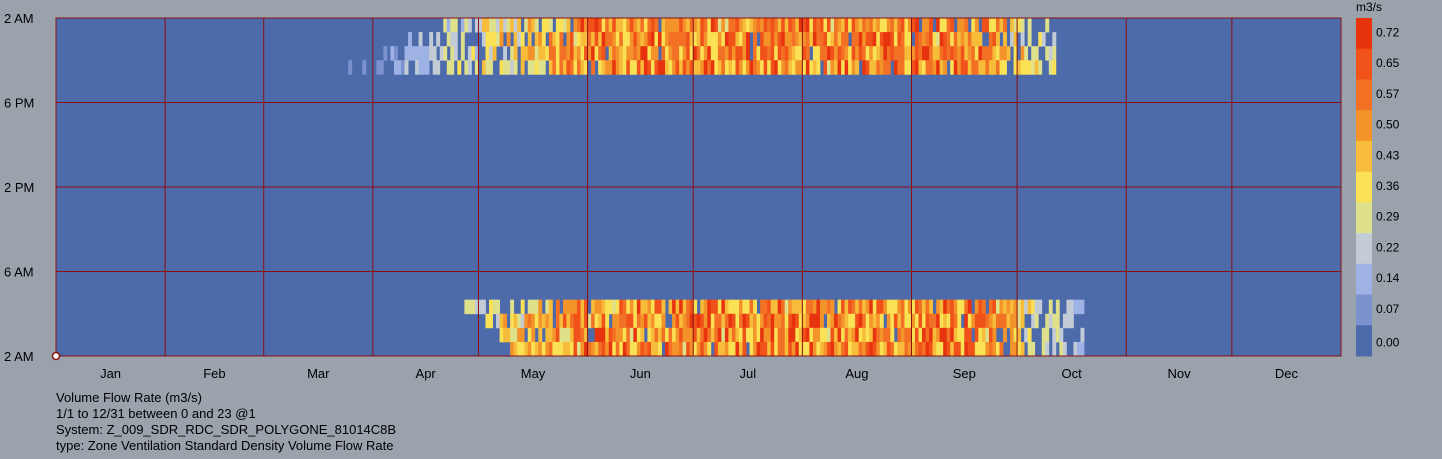  What do you see at coordinates (110, 373) in the screenshot?
I see `x-tick-label: Jan` at bounding box center [110, 373].